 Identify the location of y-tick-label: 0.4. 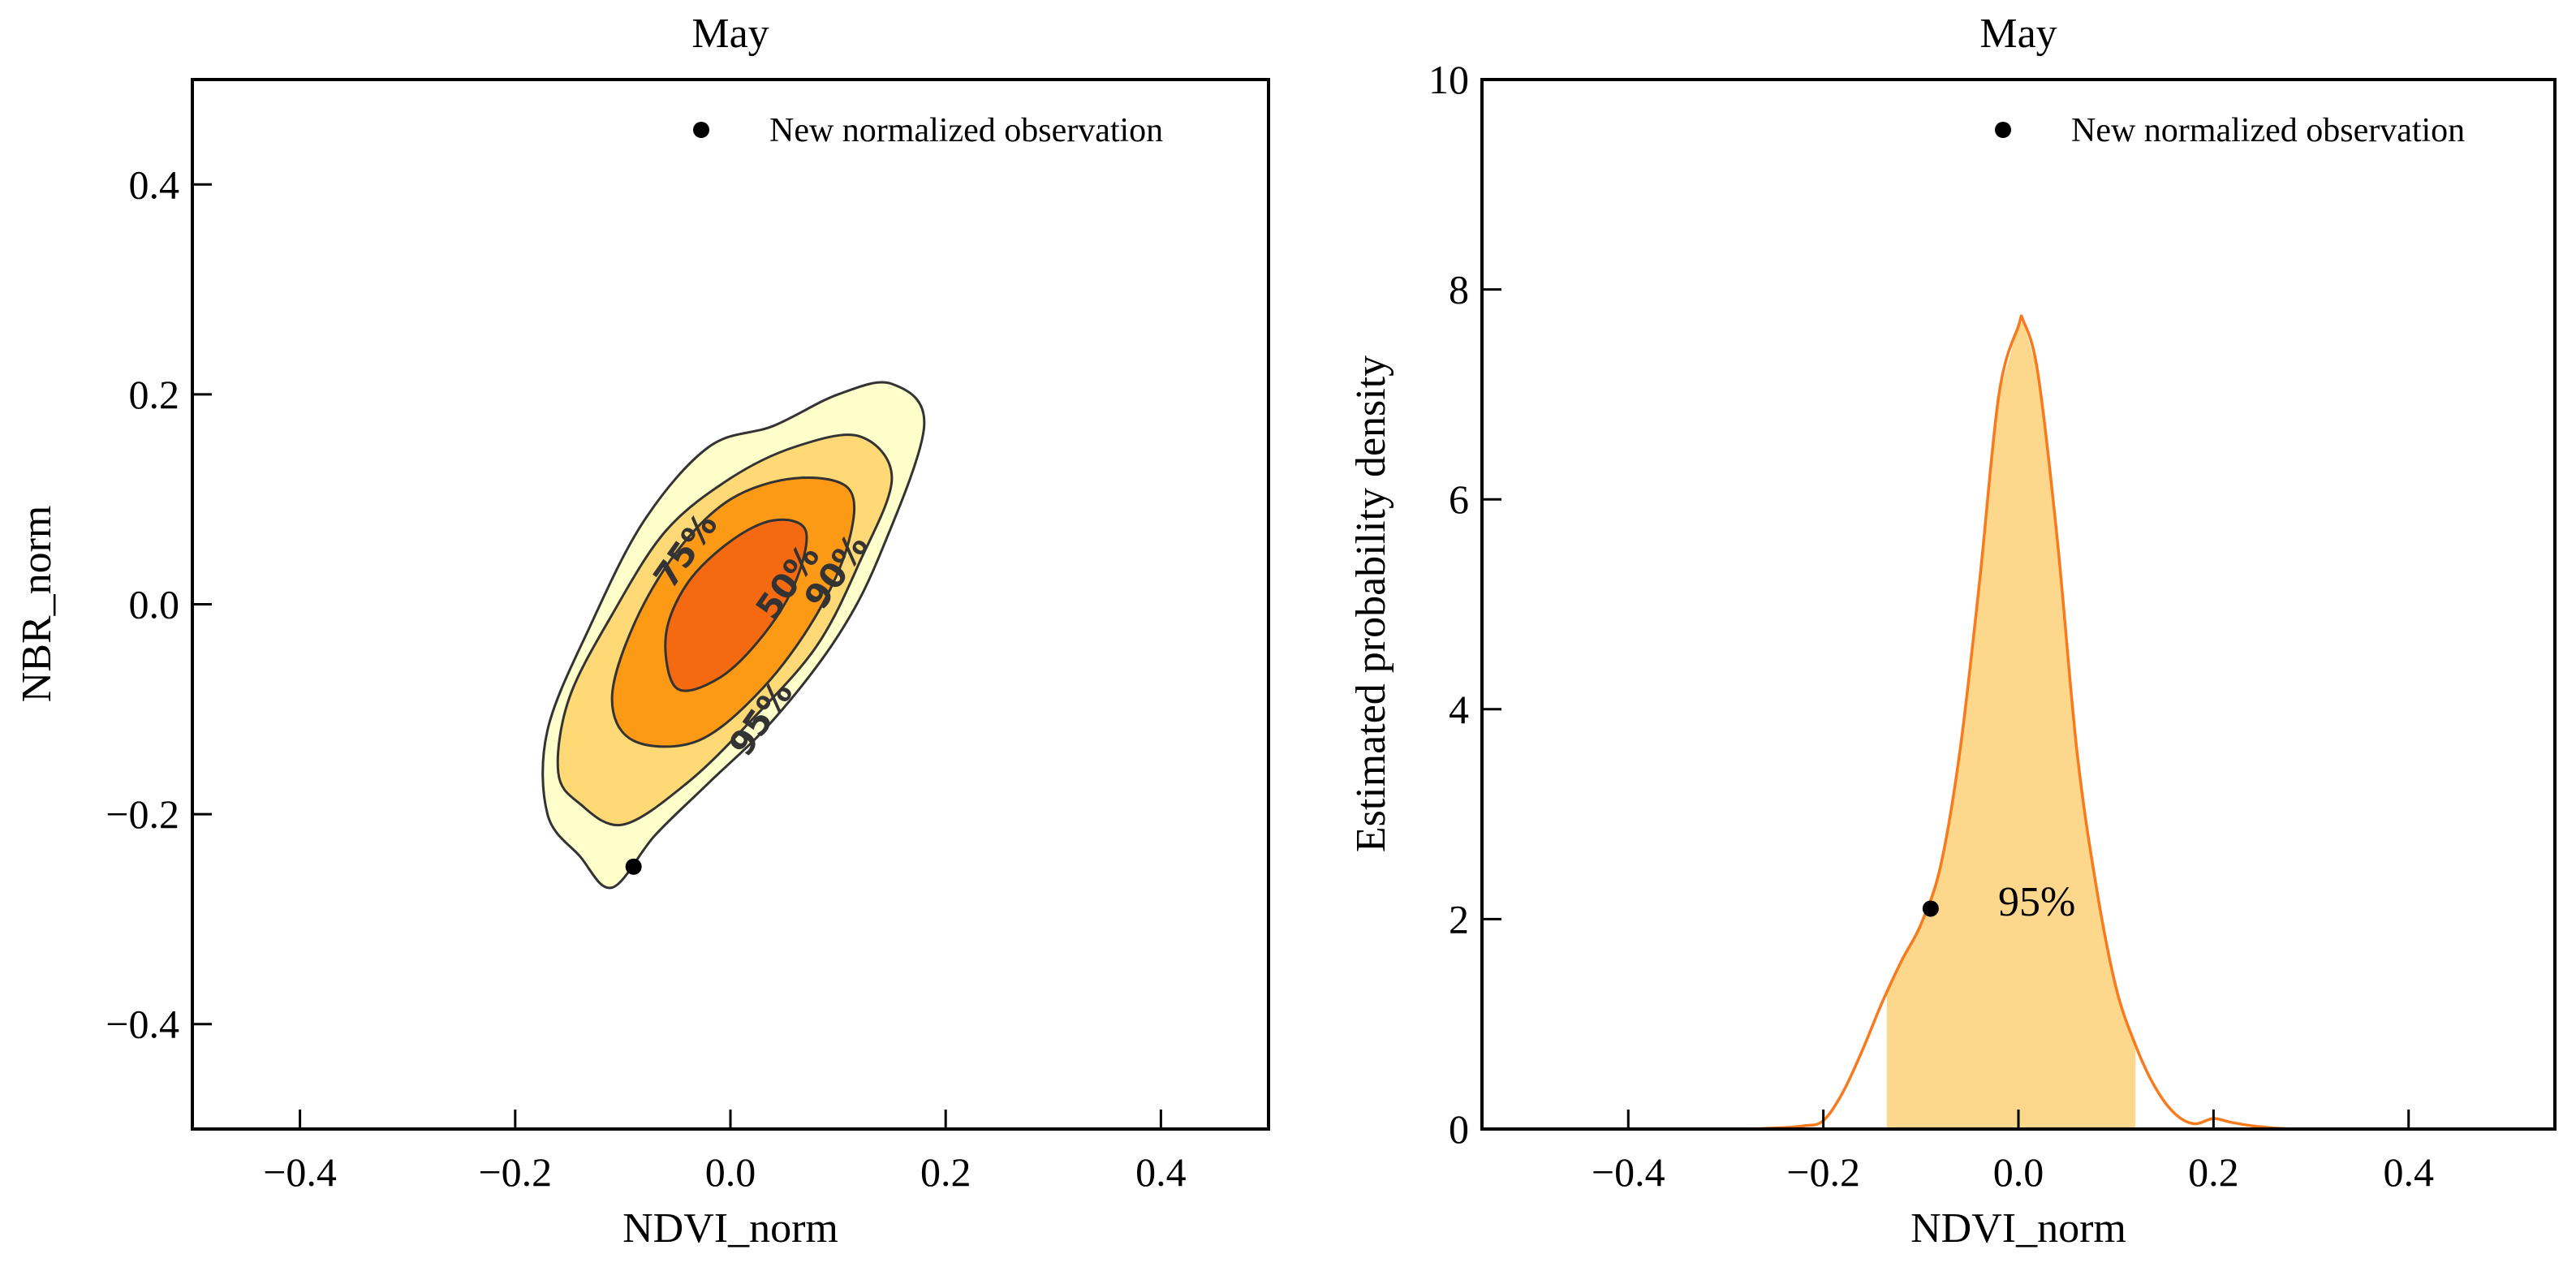
(155, 184).